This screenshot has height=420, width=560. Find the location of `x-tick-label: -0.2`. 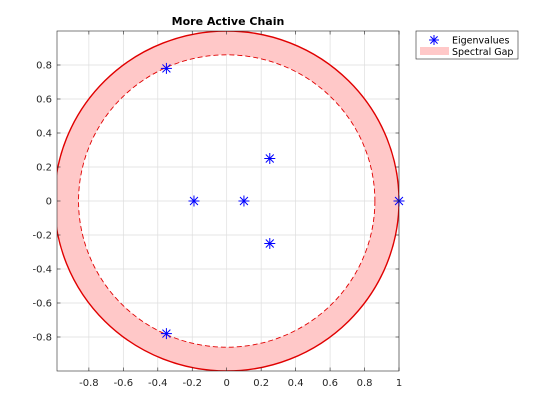

x-tick-label: -0.2 is located at coordinates (192, 383).